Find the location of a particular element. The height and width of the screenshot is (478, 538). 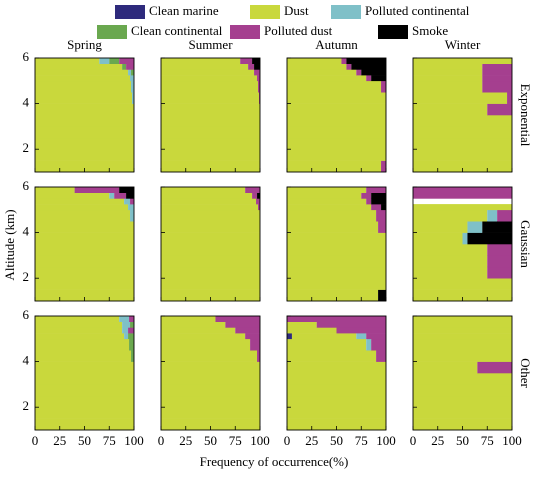

row-label: Exponential is located at coordinates (525, 115).